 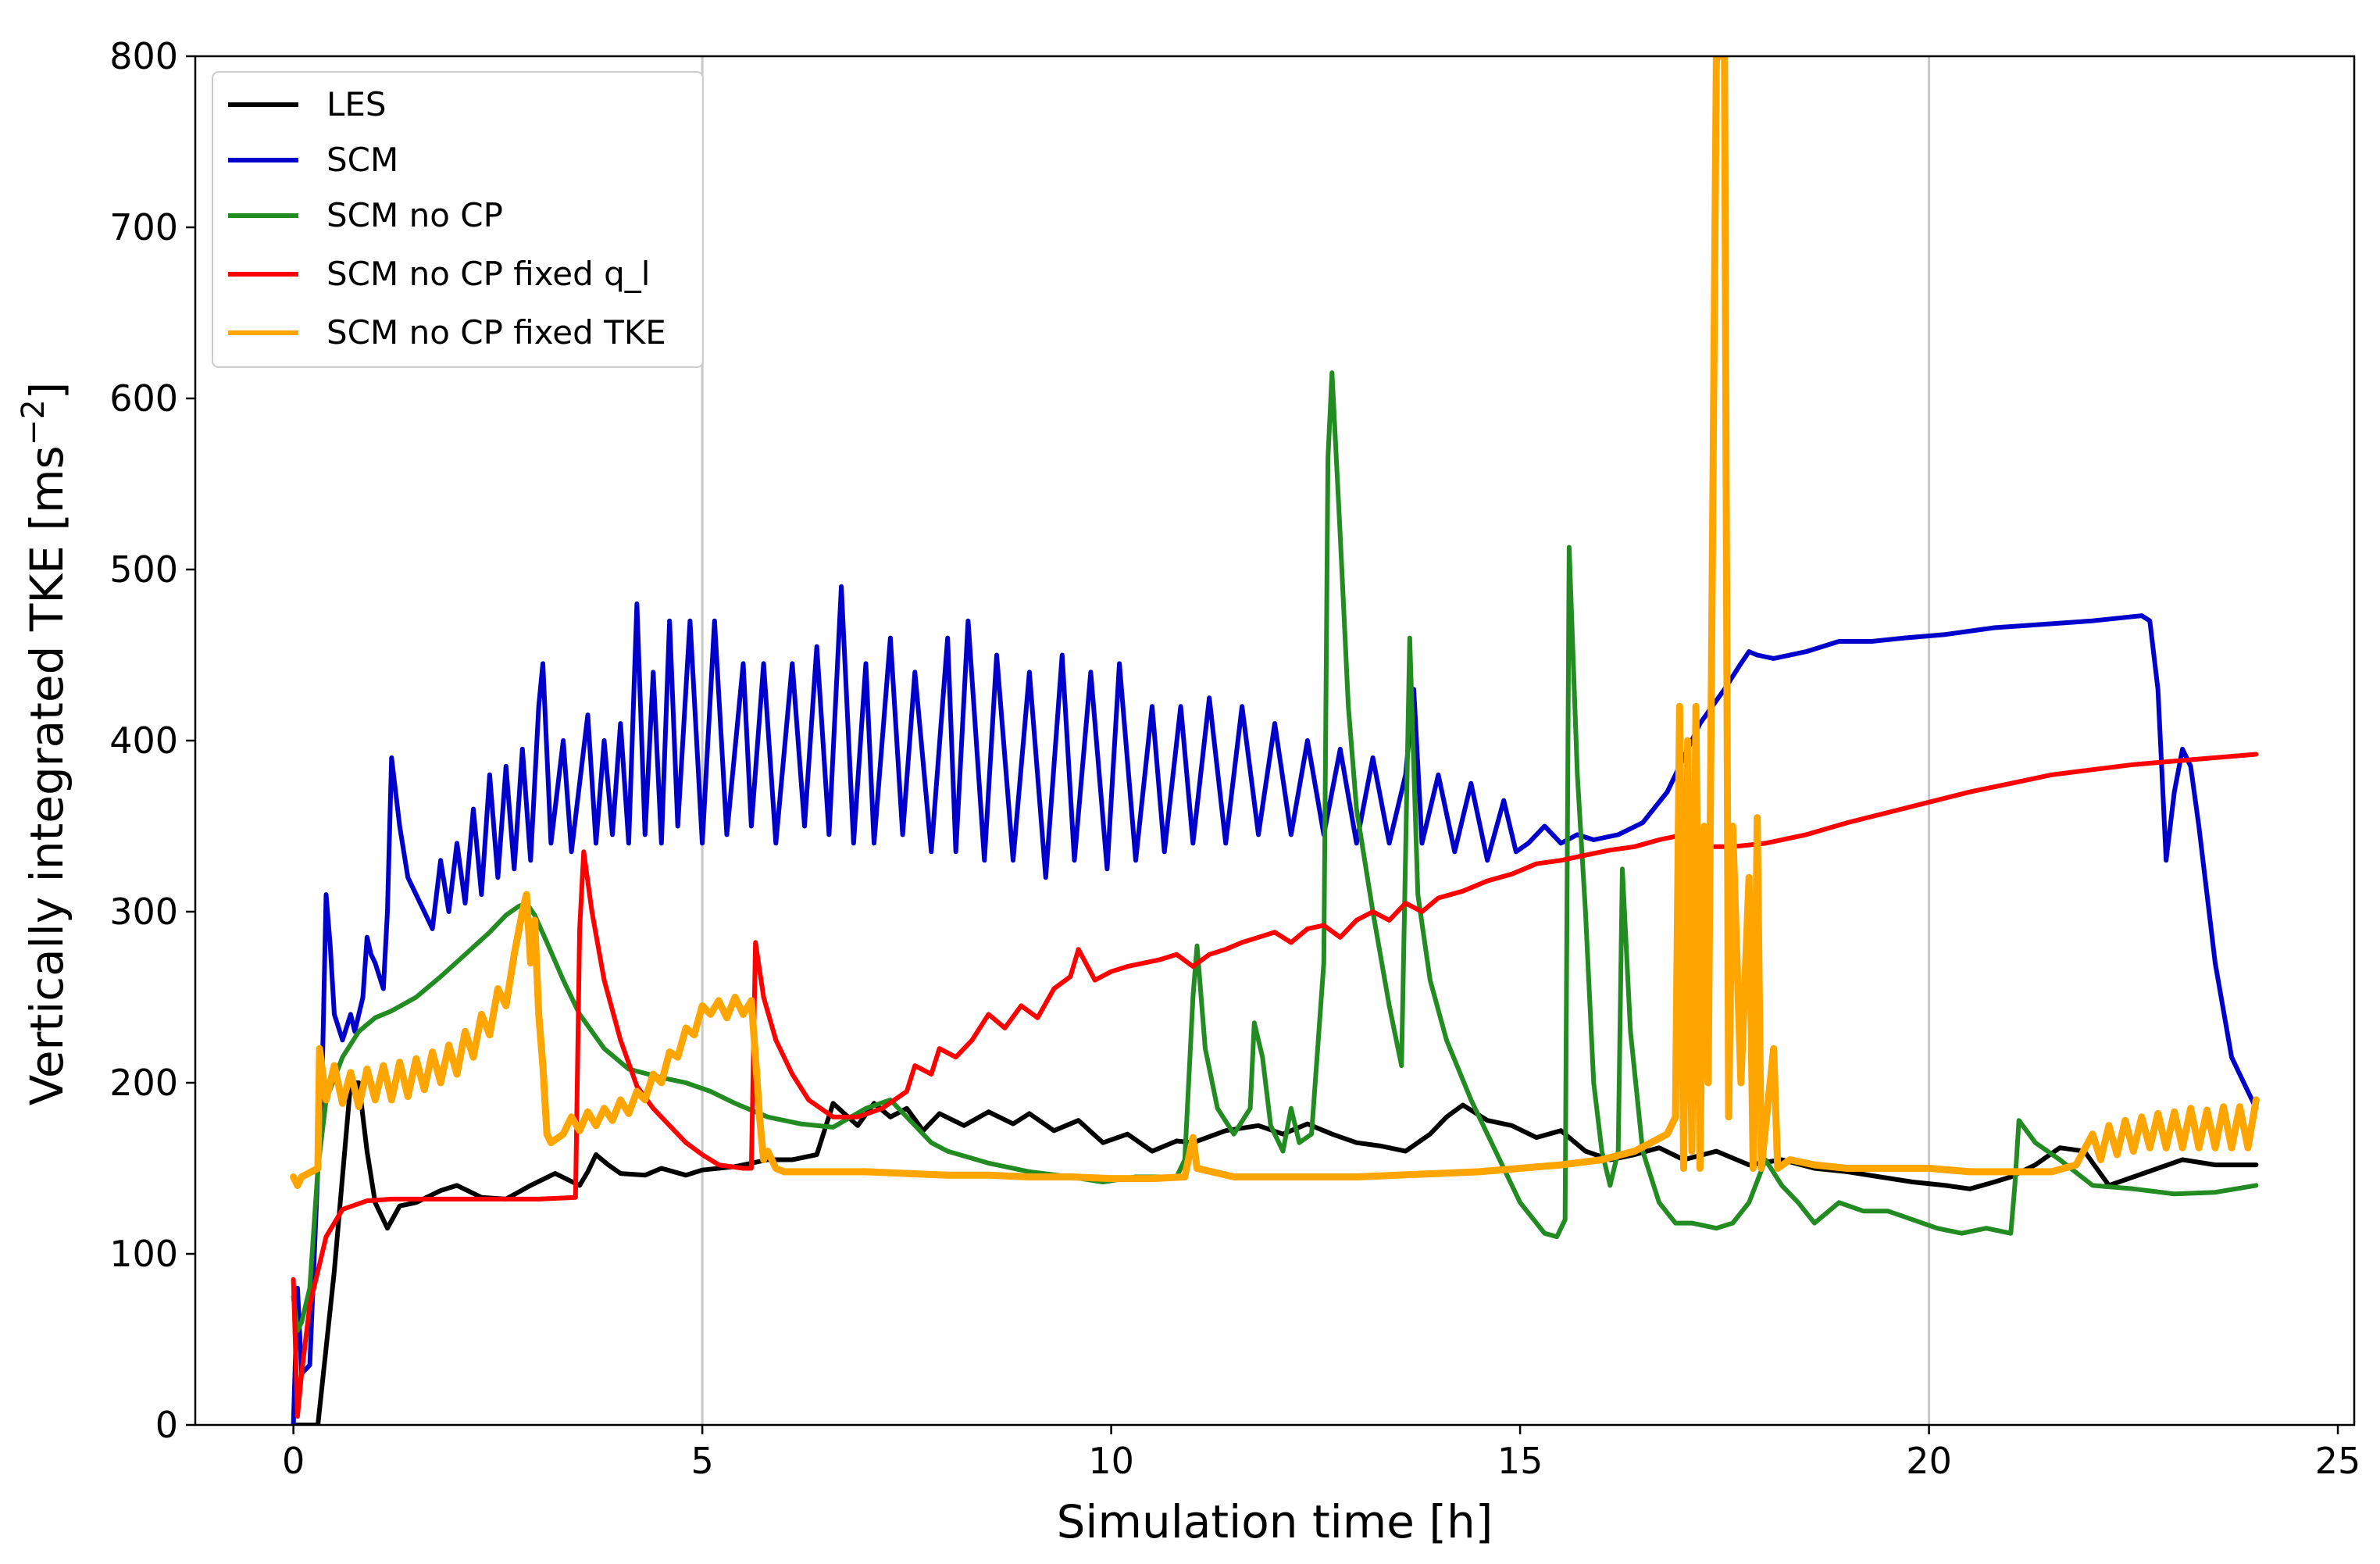 I want to click on y-tick-label-400: 400, so click(x=143, y=741).